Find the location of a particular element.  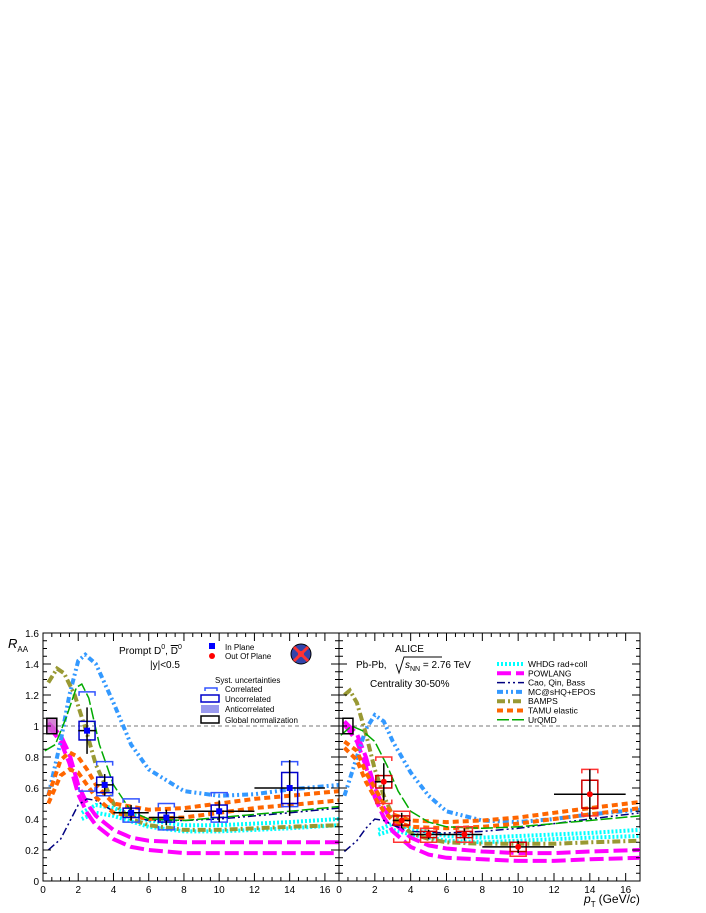

legend-syst-global: Global normalization is located at coordinates (261, 720).